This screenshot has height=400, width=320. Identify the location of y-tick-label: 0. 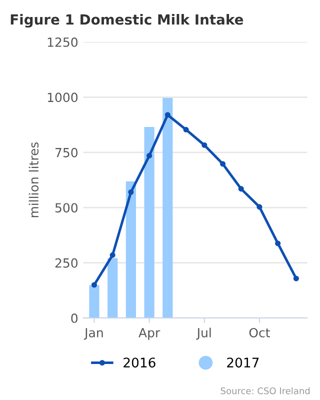
(74, 318).